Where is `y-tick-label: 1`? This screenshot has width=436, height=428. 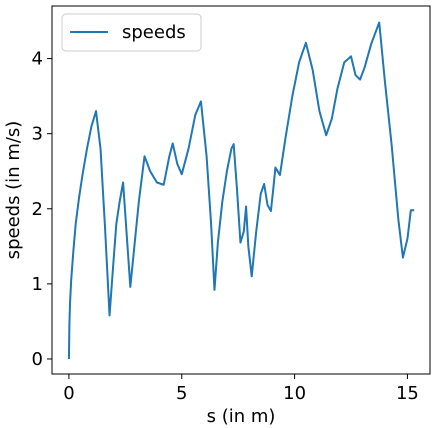
y-tick-label: 1 is located at coordinates (37, 284).